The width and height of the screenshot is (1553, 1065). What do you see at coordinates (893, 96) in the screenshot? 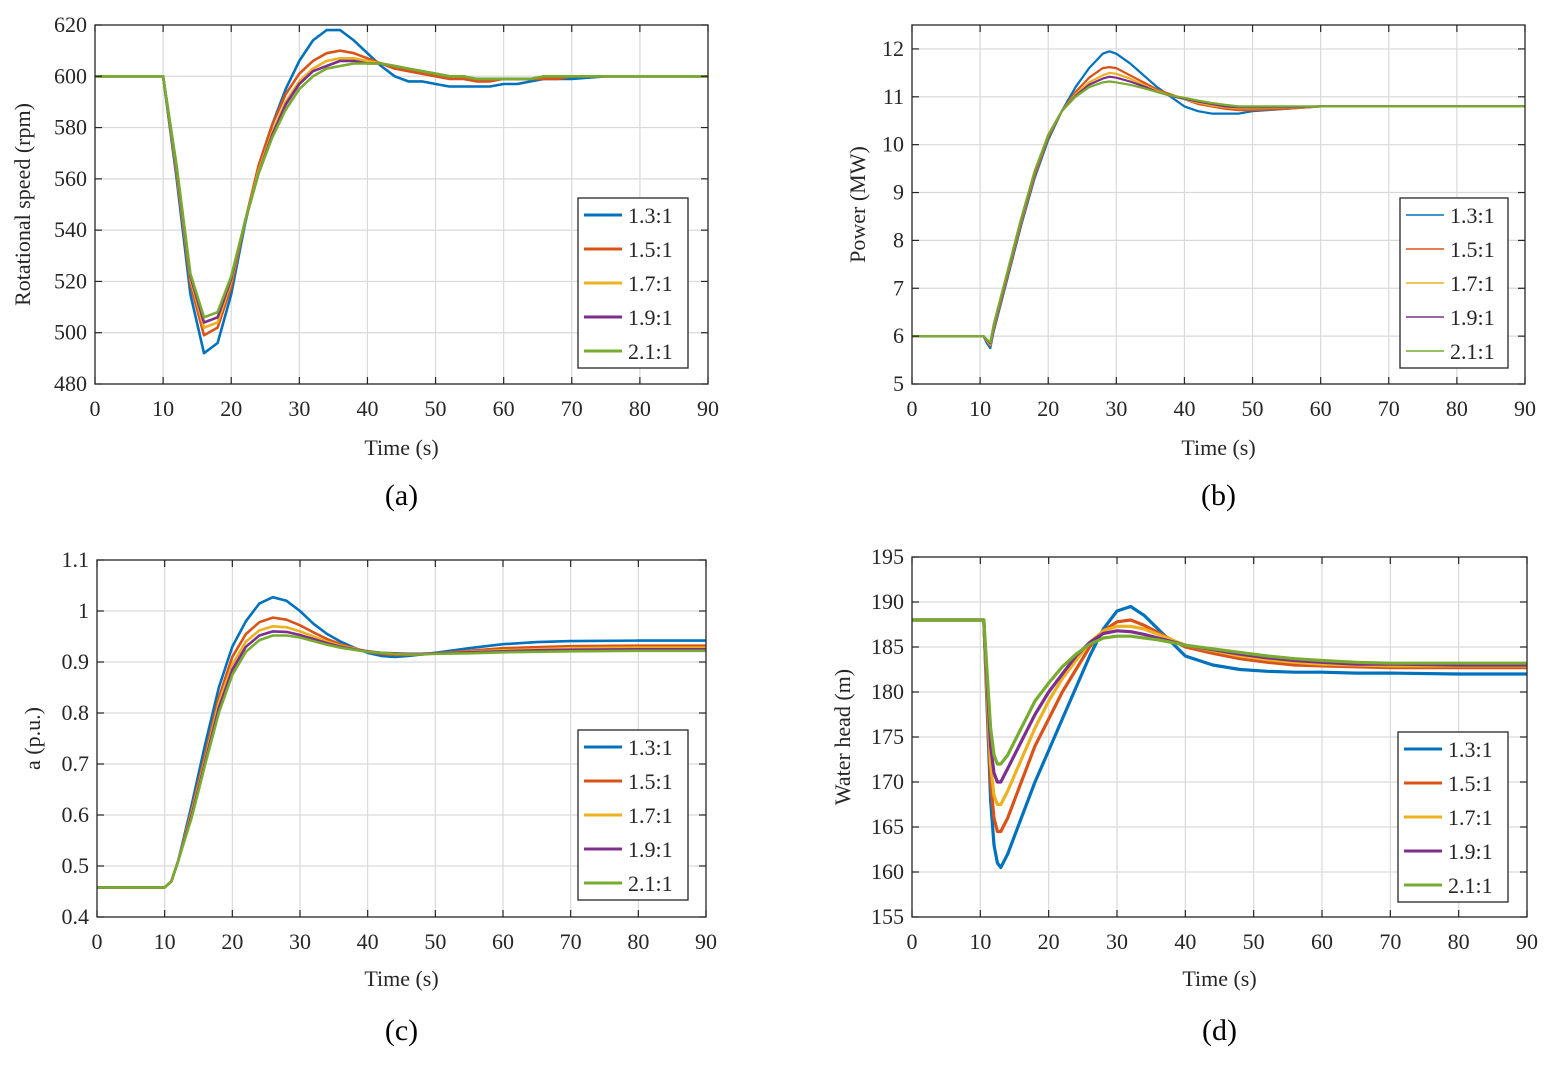
I see `y-tick-label: 11` at bounding box center [893, 96].